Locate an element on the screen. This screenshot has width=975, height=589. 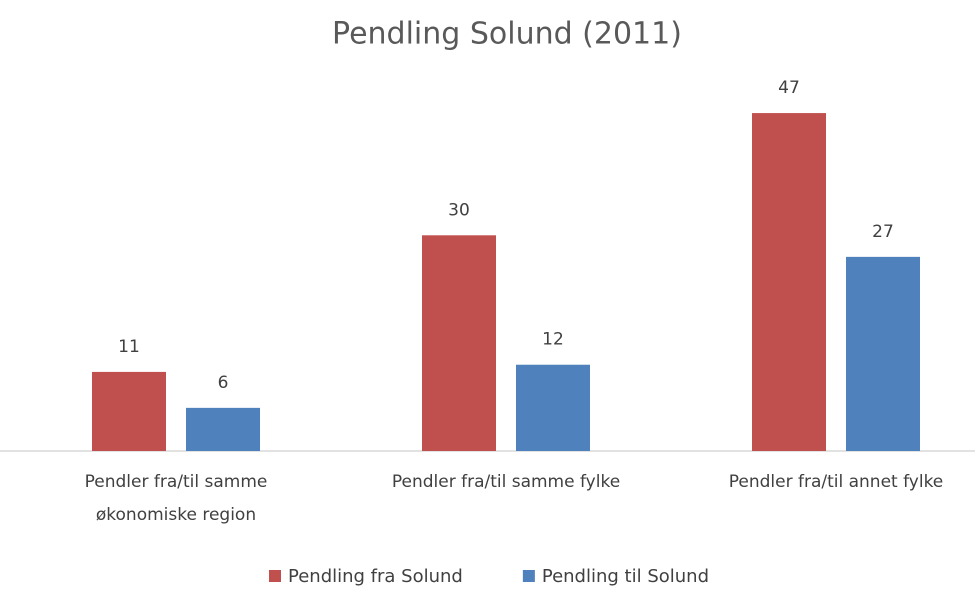
data-label: 27 is located at coordinates (883, 232).